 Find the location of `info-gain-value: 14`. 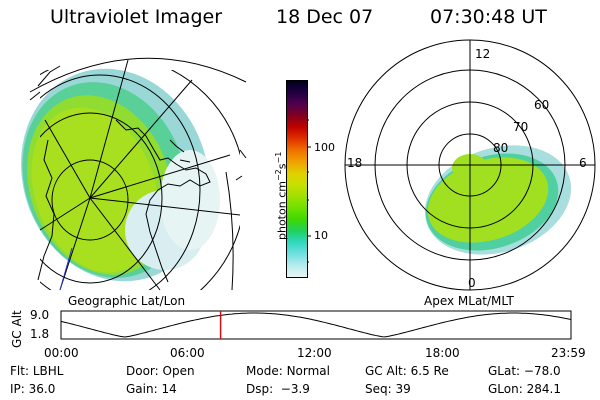

info-gain-value: 14 is located at coordinates (169, 389).